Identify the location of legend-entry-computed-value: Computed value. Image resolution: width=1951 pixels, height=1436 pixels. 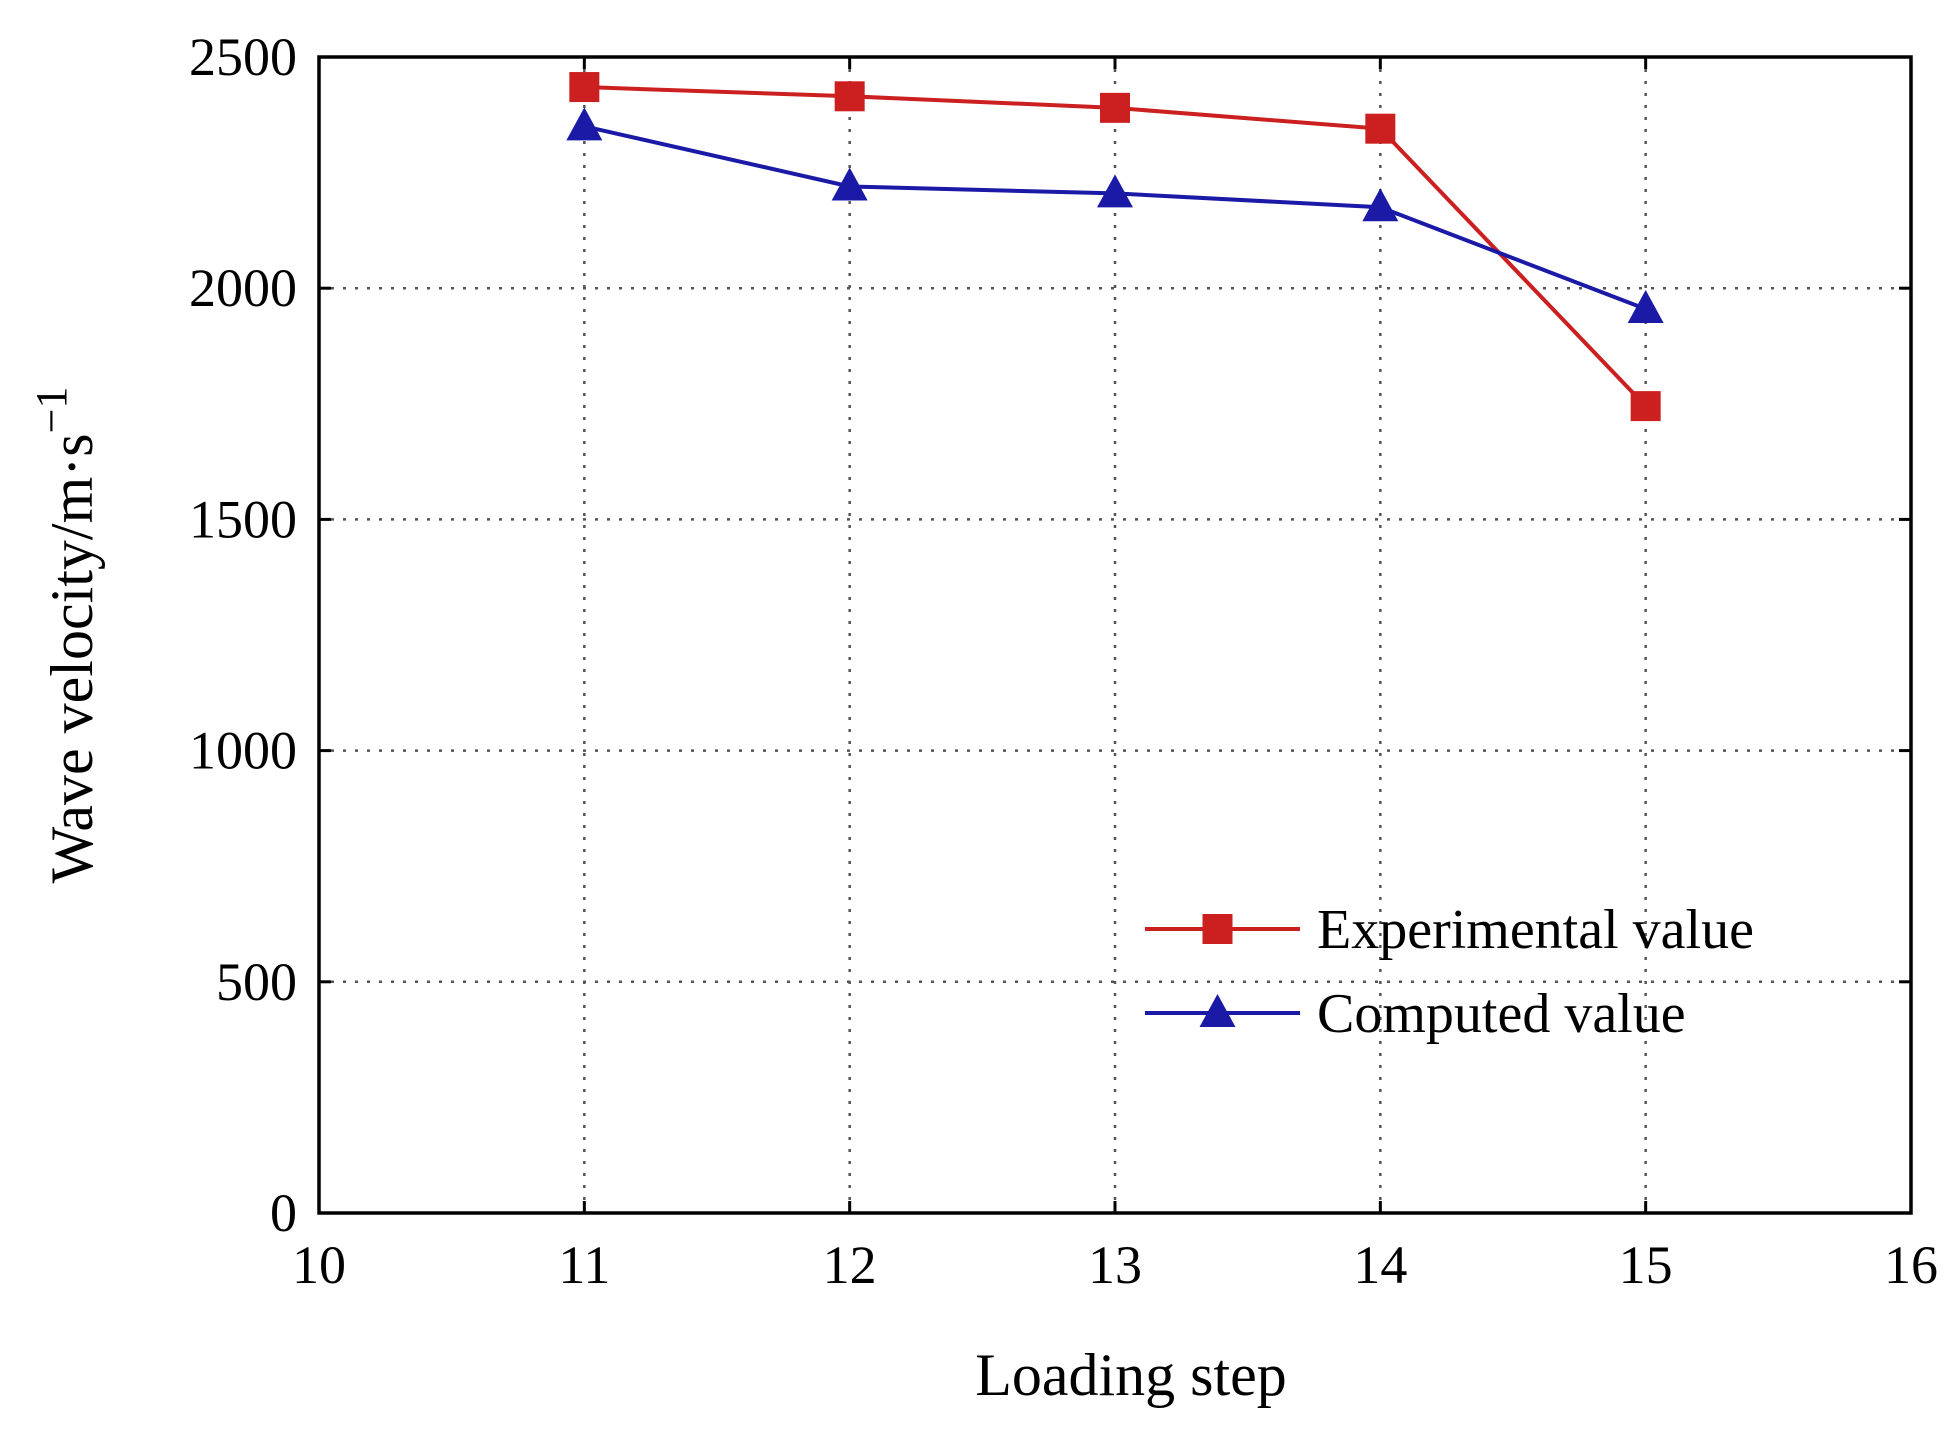
(1415, 1014).